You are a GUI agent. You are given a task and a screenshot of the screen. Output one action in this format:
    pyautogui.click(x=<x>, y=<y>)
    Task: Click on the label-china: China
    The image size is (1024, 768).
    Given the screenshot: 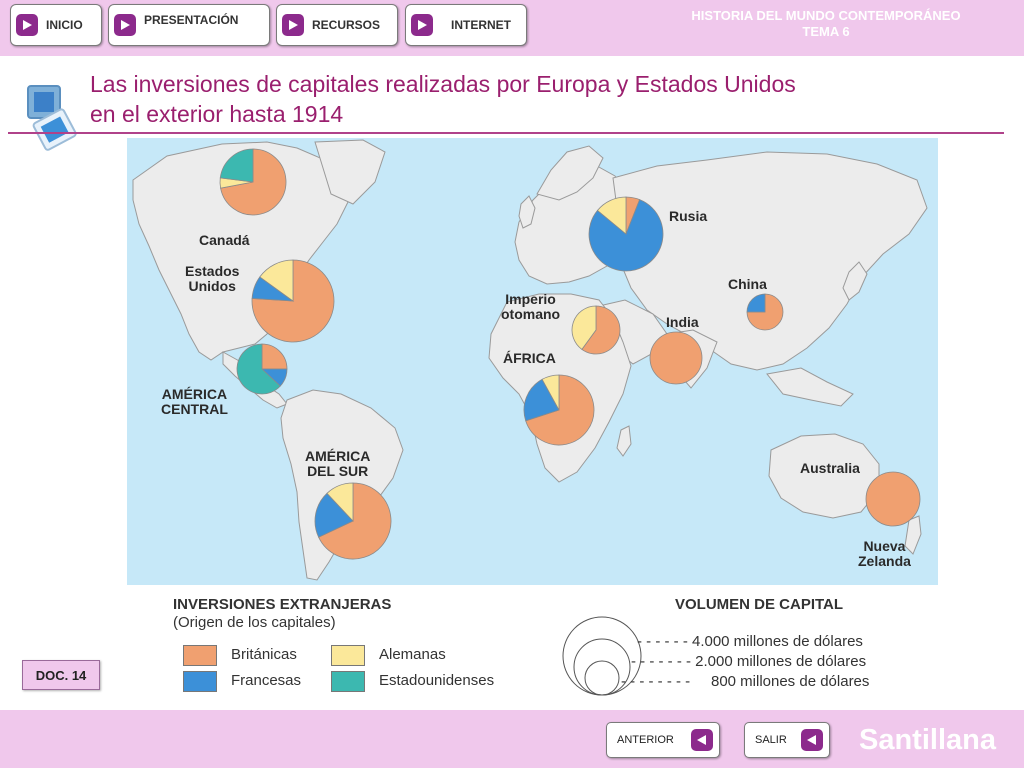 What is the action you would take?
    pyautogui.click(x=747, y=284)
    